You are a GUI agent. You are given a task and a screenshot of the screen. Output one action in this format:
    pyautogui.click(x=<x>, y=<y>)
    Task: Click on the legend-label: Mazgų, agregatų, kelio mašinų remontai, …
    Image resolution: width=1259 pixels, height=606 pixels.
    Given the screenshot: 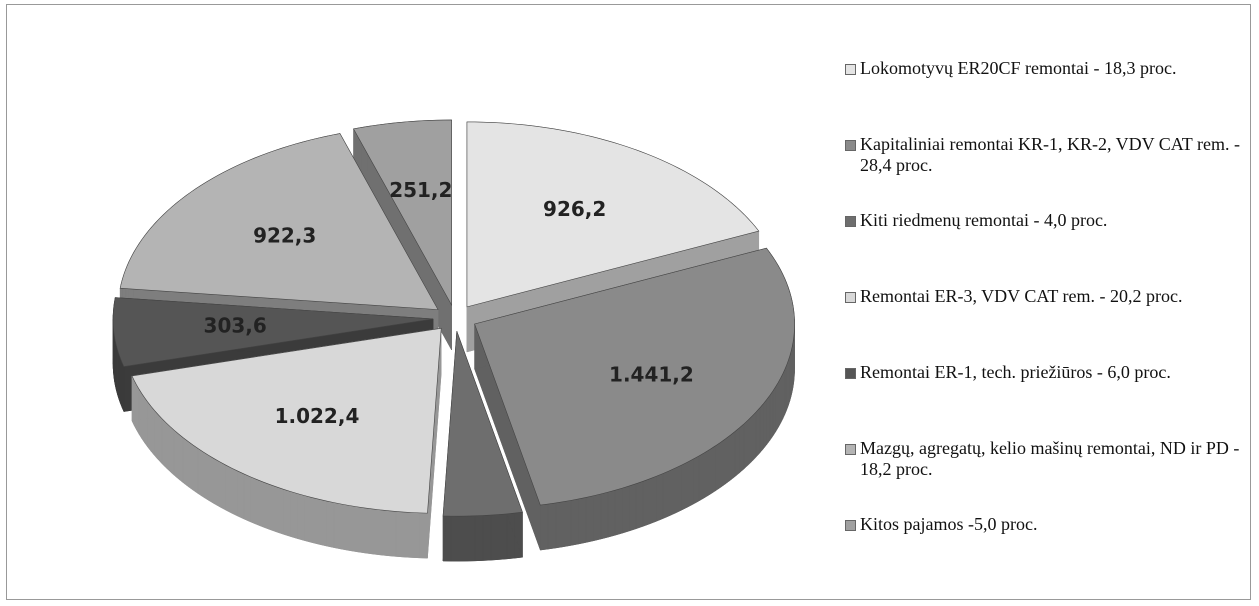 What is the action you would take?
    pyautogui.click(x=1050, y=458)
    